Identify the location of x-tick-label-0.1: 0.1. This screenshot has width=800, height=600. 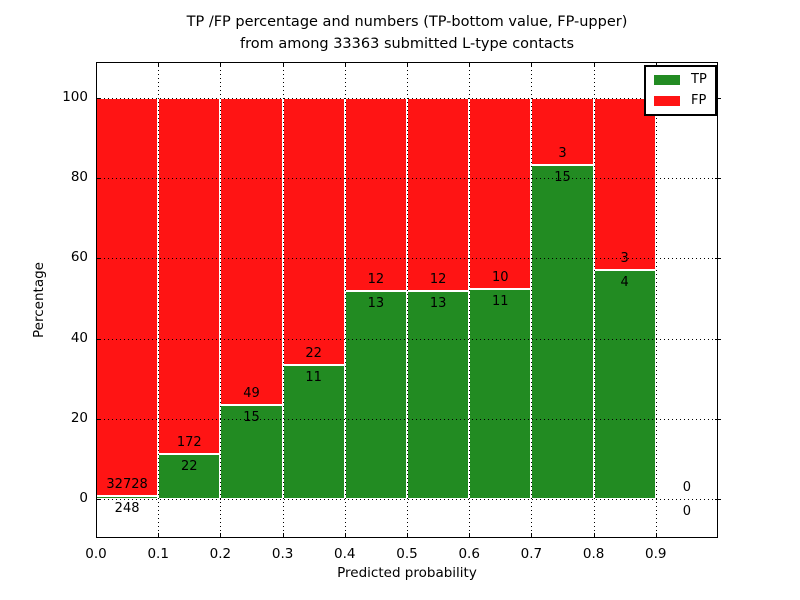
(158, 554).